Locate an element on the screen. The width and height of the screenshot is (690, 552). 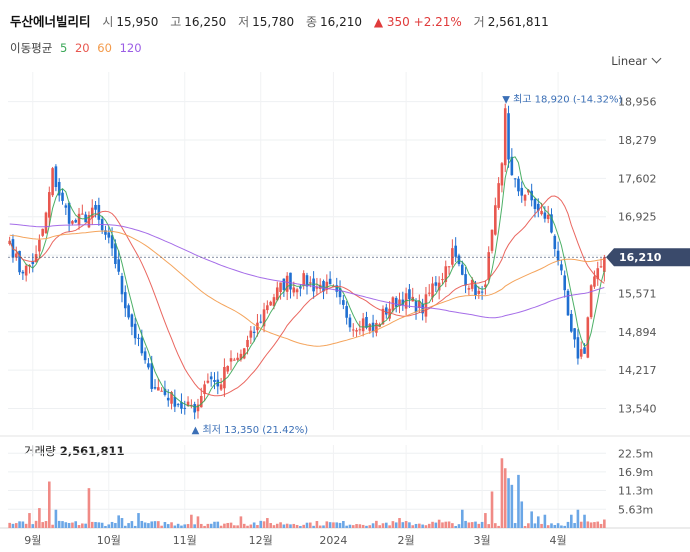
ma-legend: 이동평균 5 20 60 120 is located at coordinates (78, 48).